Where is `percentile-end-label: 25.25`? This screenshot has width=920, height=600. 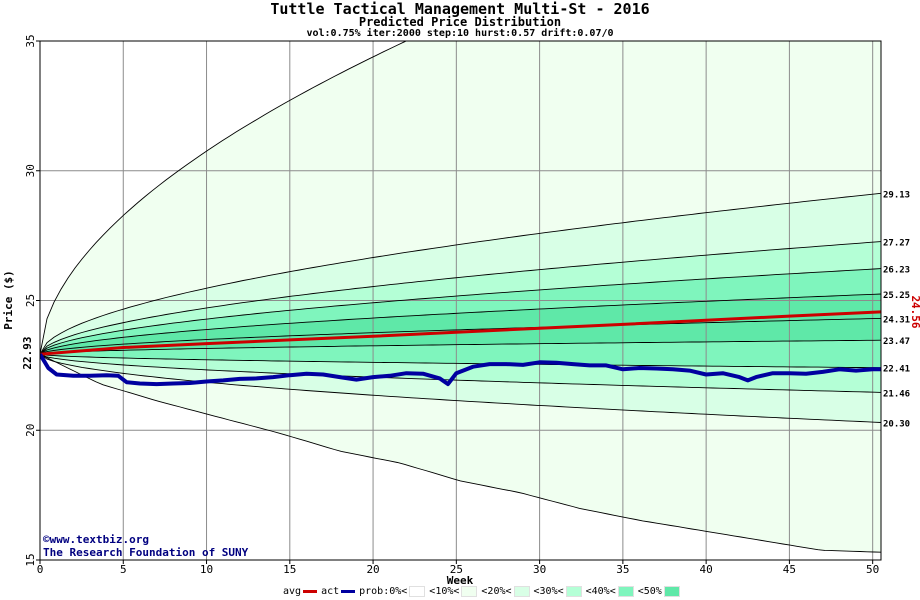 percentile-end-label: 25.25 is located at coordinates (896, 296).